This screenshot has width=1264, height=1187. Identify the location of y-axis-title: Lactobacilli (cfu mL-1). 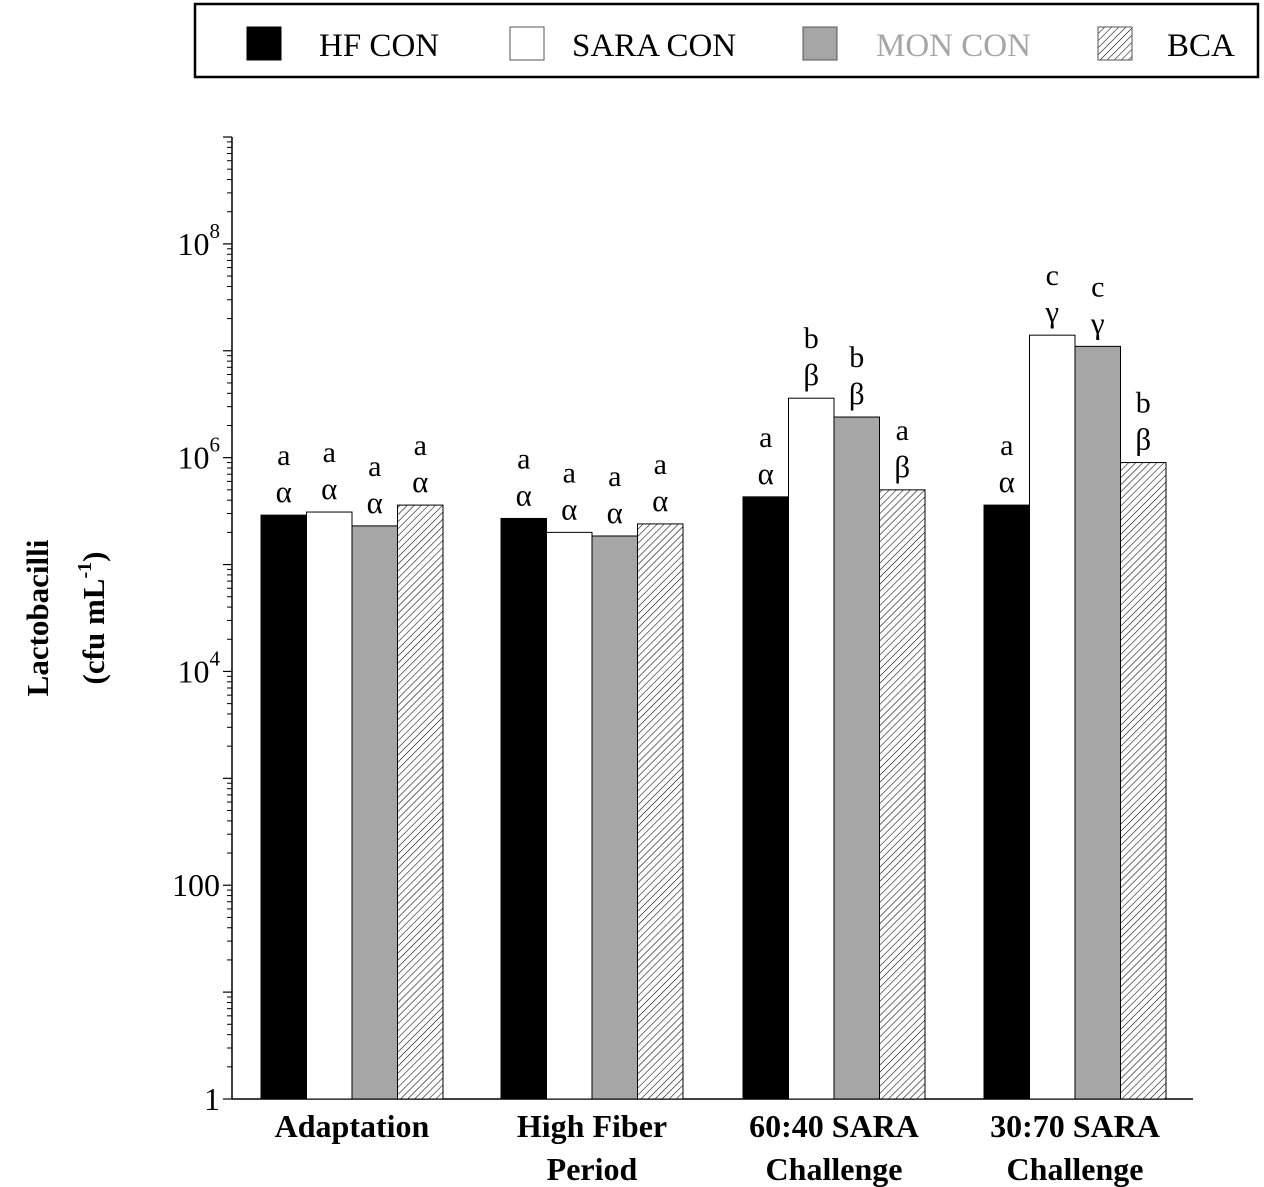
(65, 617).